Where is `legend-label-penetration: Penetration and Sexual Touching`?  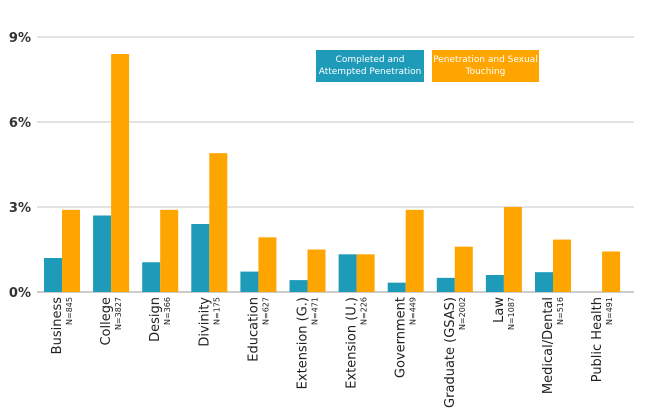 legend-label-penetration: Penetration and Sexual Touching is located at coordinates (485, 66).